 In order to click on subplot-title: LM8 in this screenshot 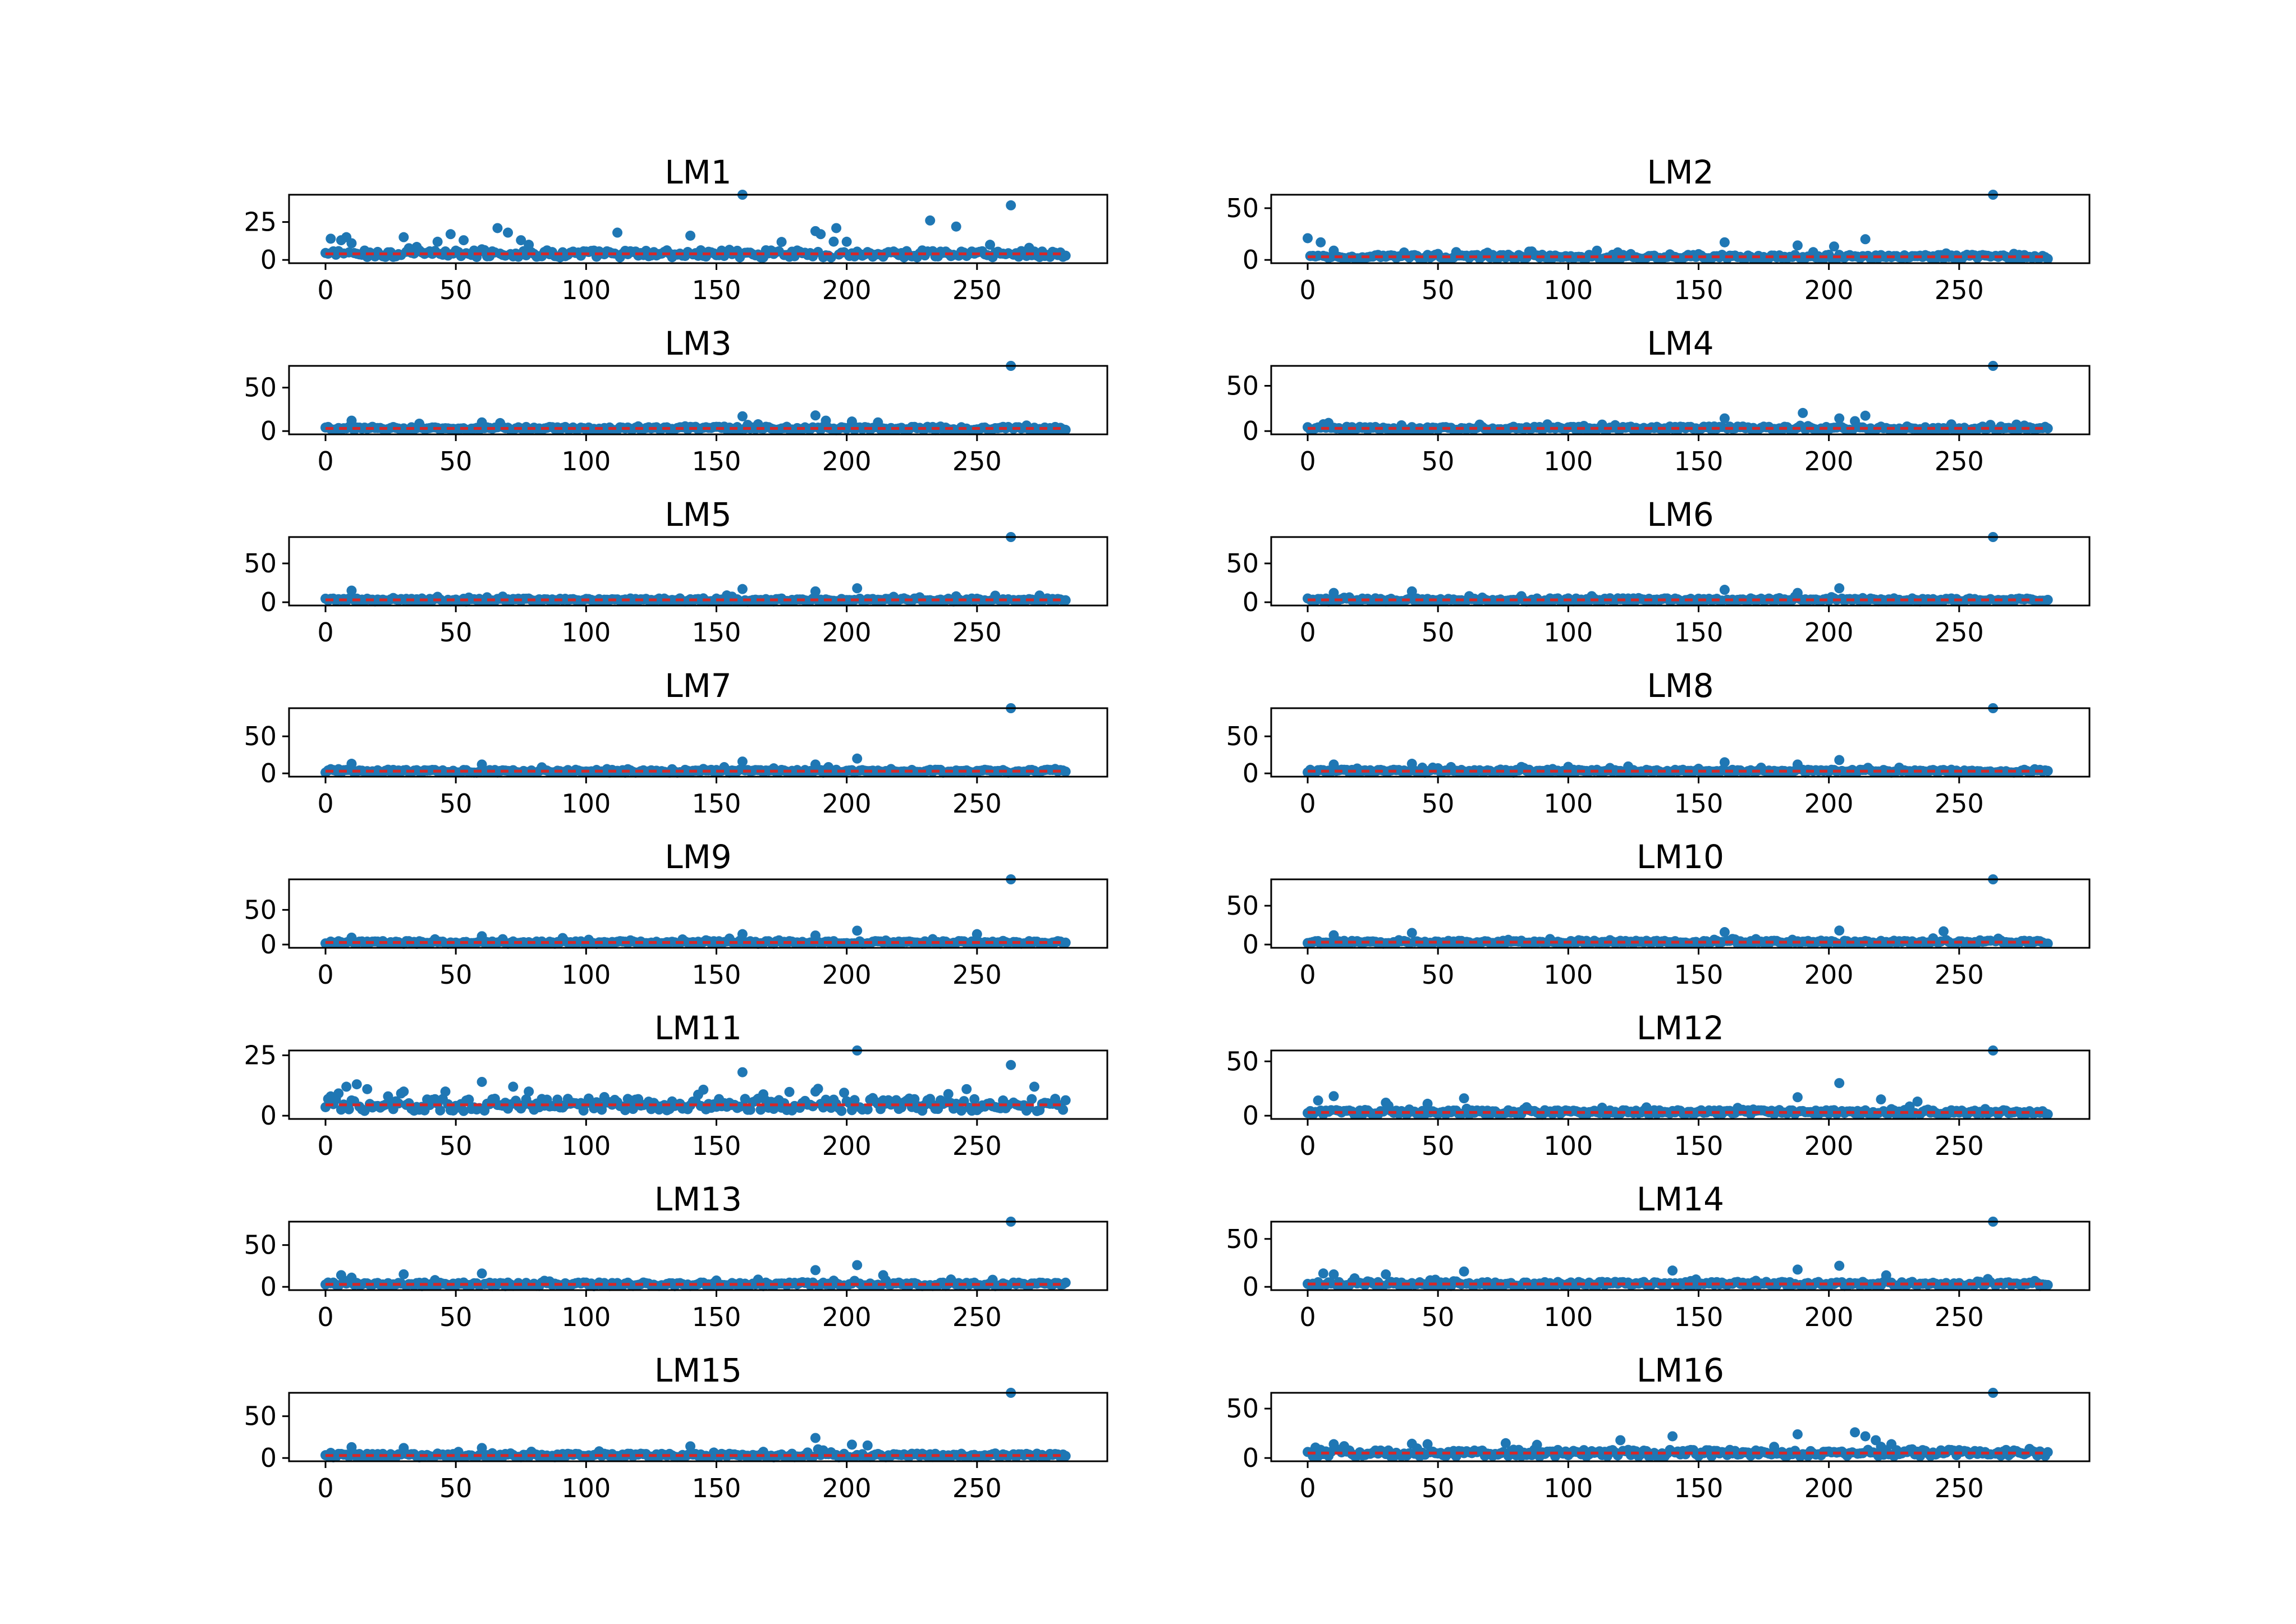, I will do `click(1680, 686)`.